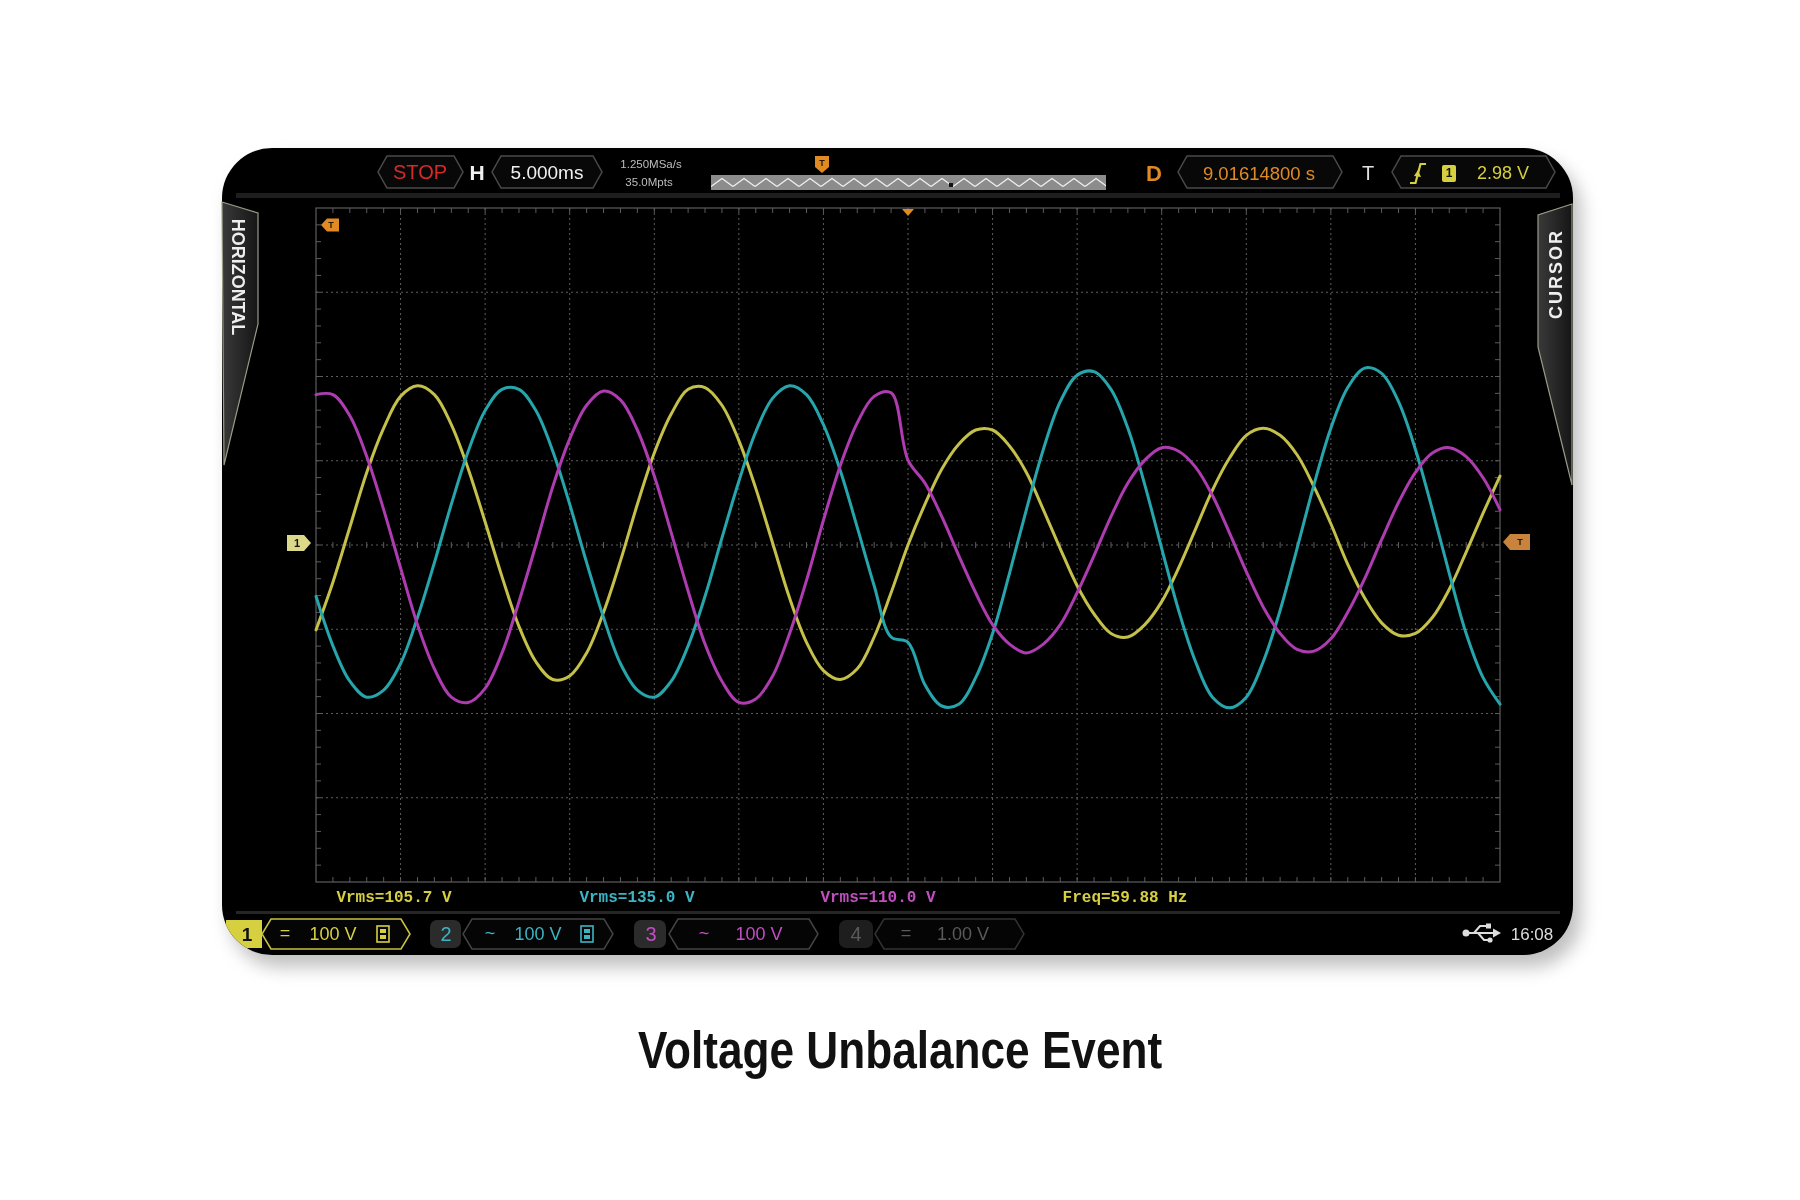 This screenshot has width=1800, height=1200. Describe the element at coordinates (1125, 898) in the screenshot. I see `text: Freq=59.88 Hz` at that location.